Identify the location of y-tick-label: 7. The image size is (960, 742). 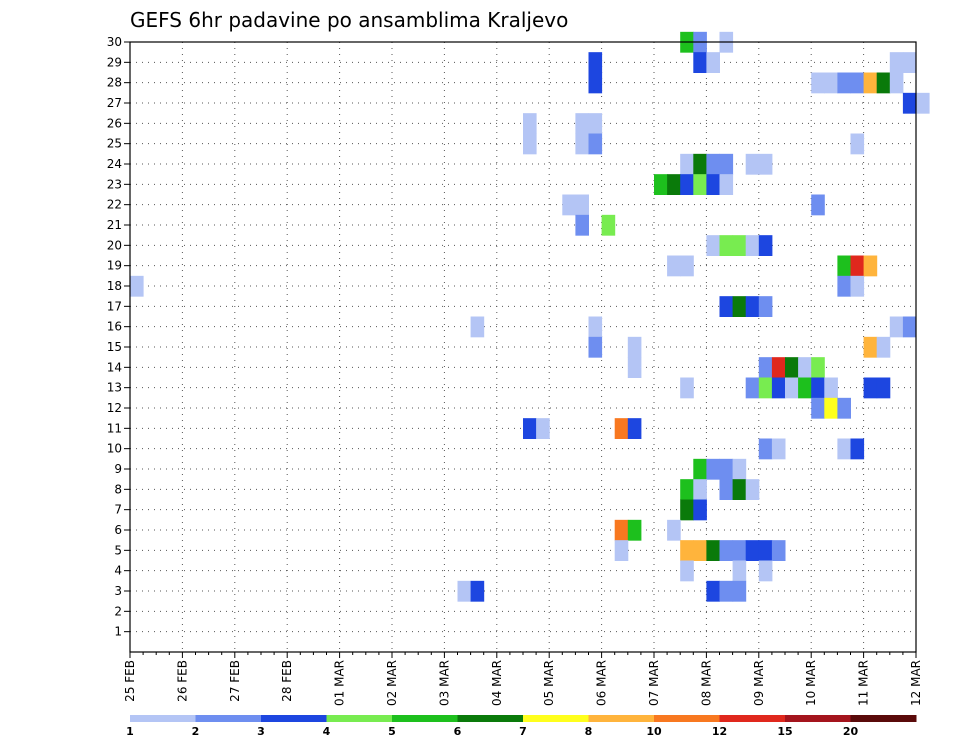
(118, 510).